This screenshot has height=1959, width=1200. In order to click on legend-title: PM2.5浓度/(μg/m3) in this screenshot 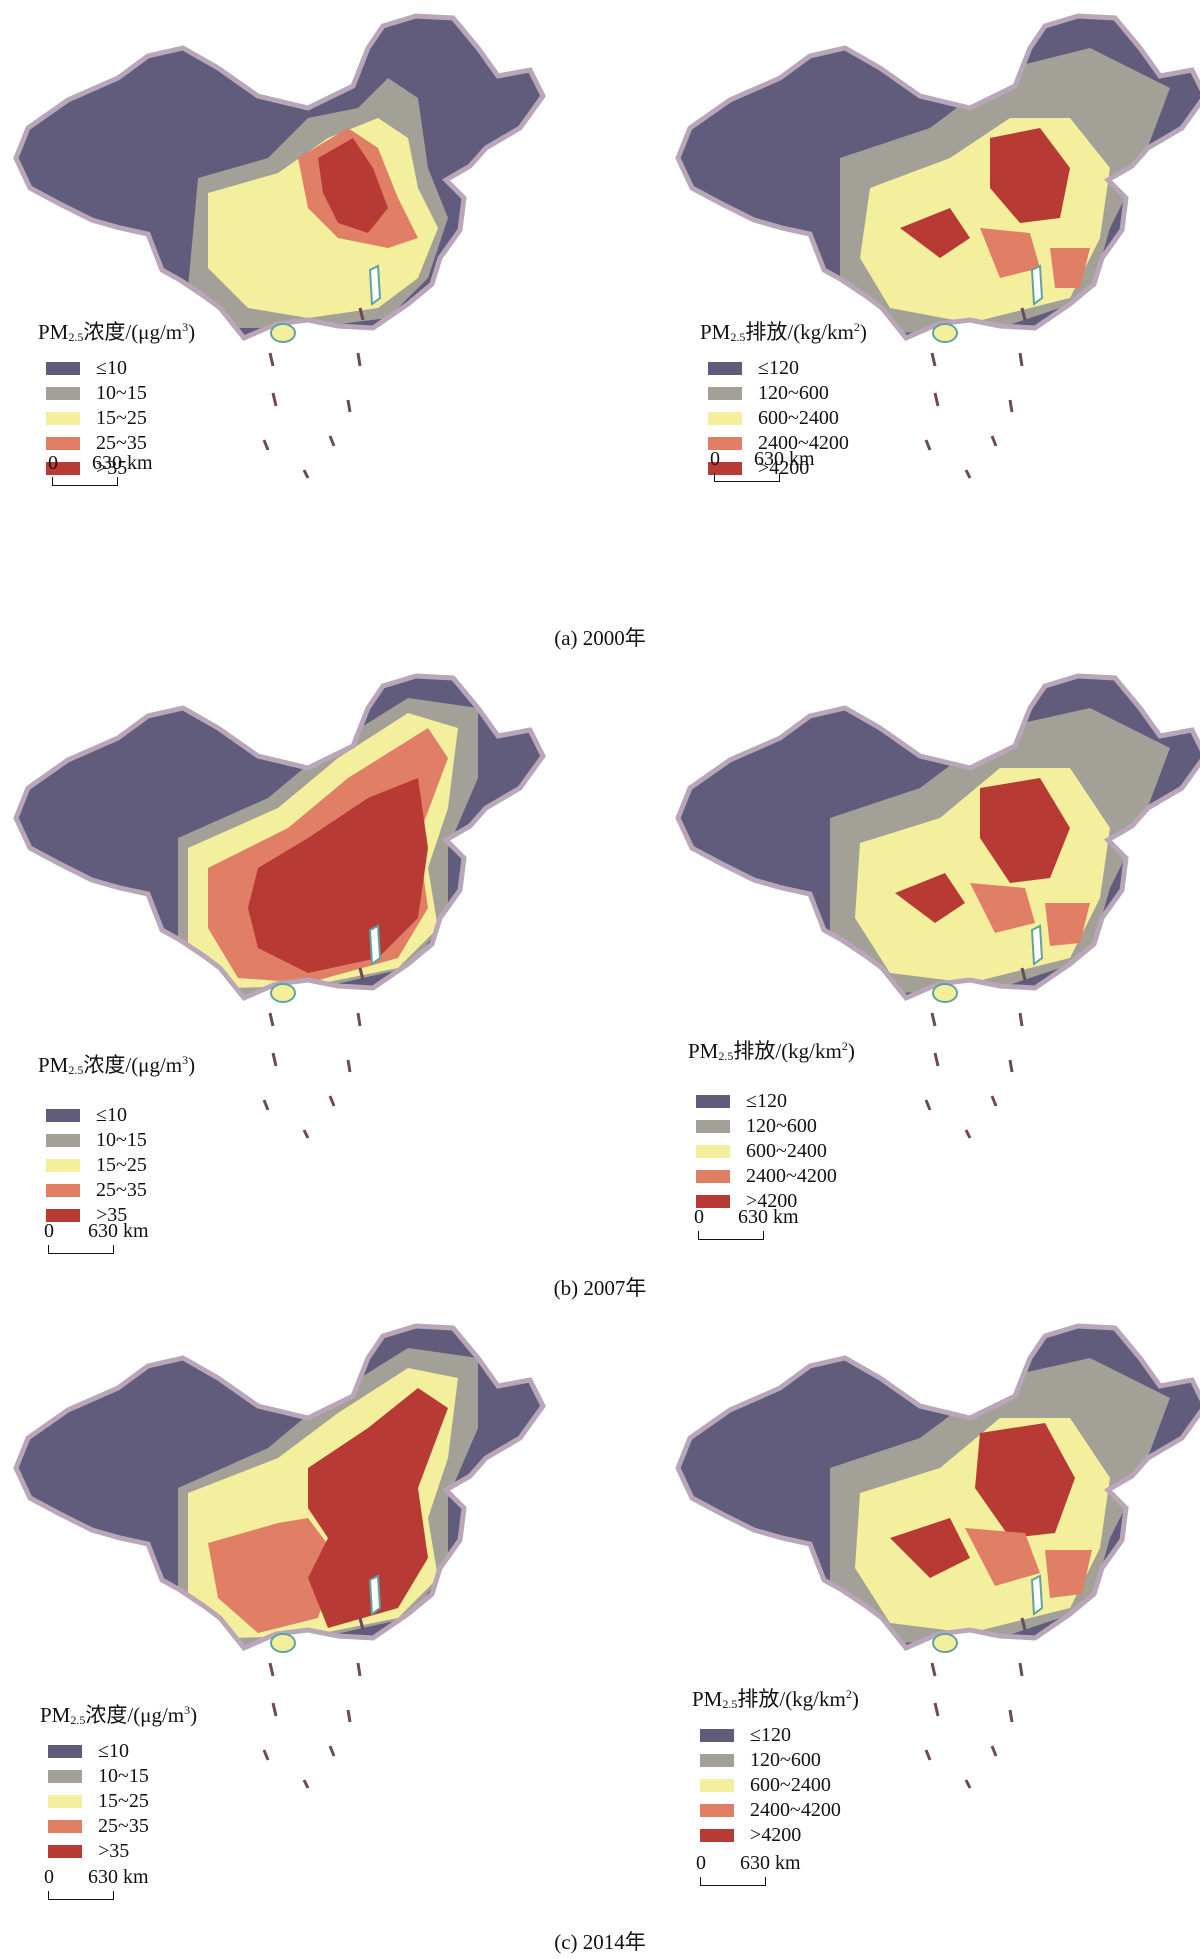, I will do `click(117, 332)`.